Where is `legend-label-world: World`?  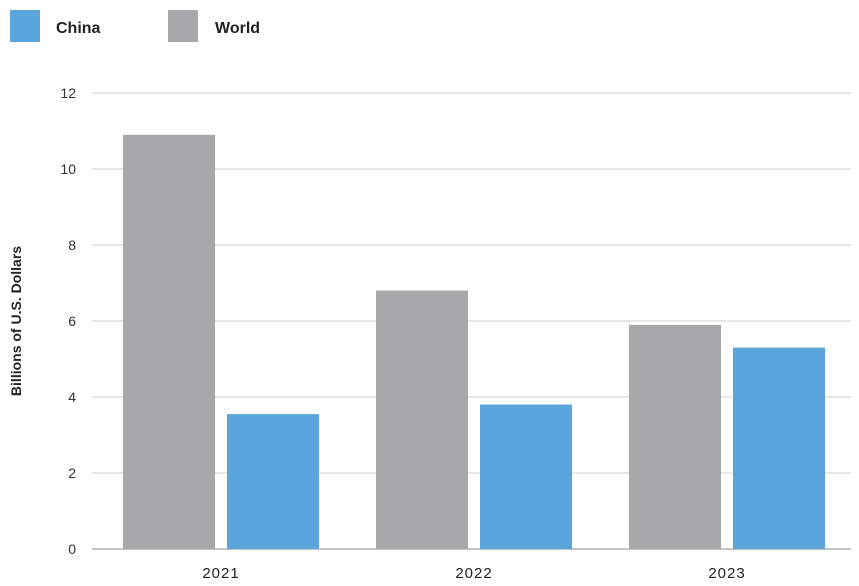 legend-label-world: World is located at coordinates (237, 28).